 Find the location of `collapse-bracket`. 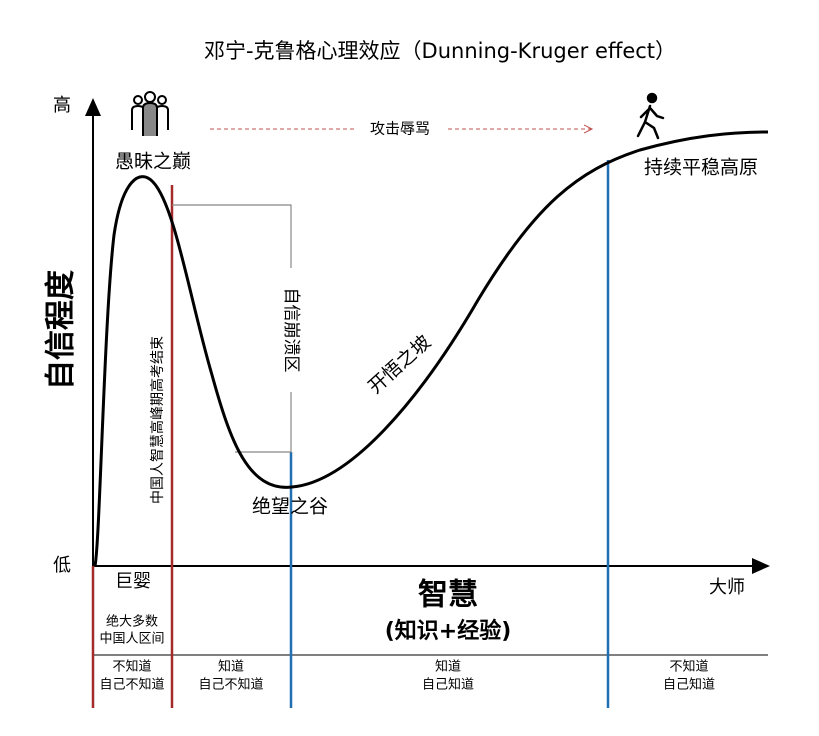

collapse-bracket is located at coordinates (232, 328).